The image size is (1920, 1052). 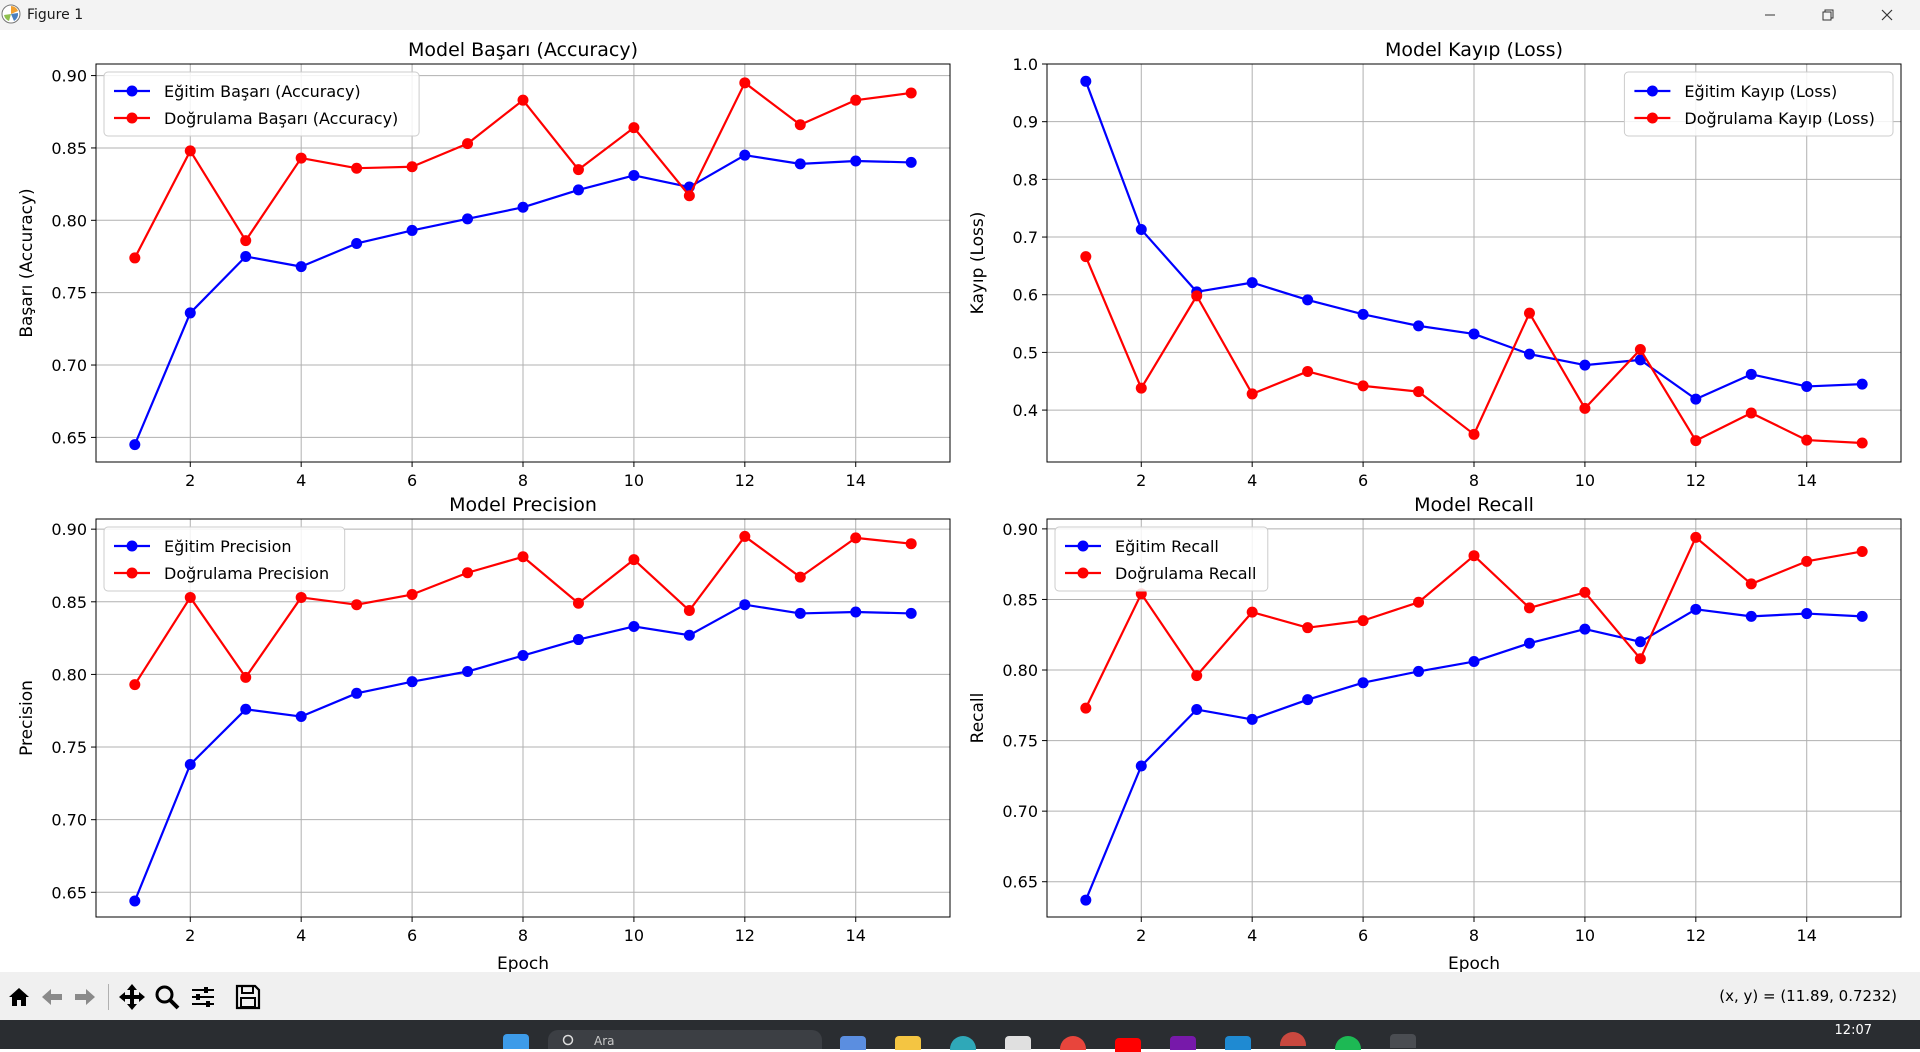 I want to click on chrome-icon, so click(x=1073, y=1043).